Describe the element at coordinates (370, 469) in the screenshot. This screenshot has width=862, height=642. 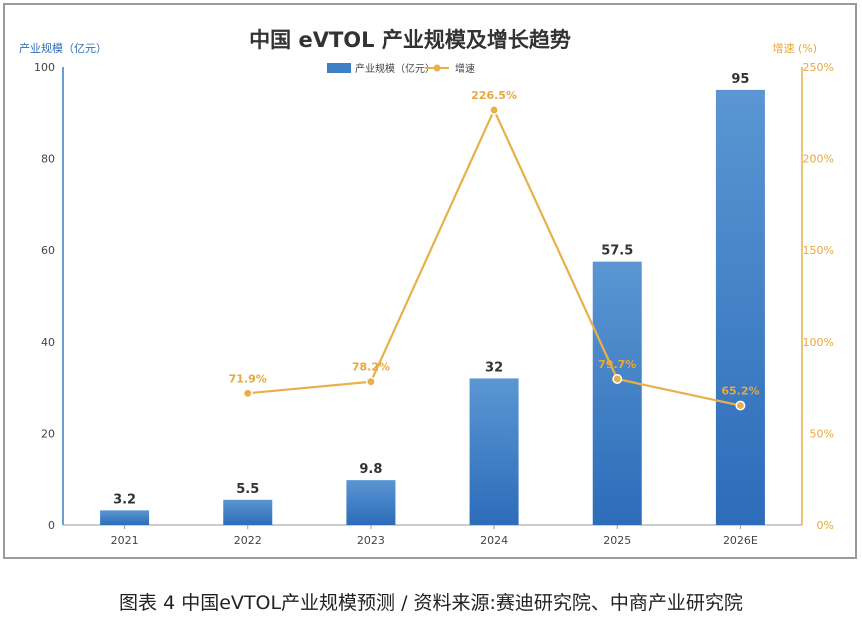
I see `bar-value-label: 9.8` at that location.